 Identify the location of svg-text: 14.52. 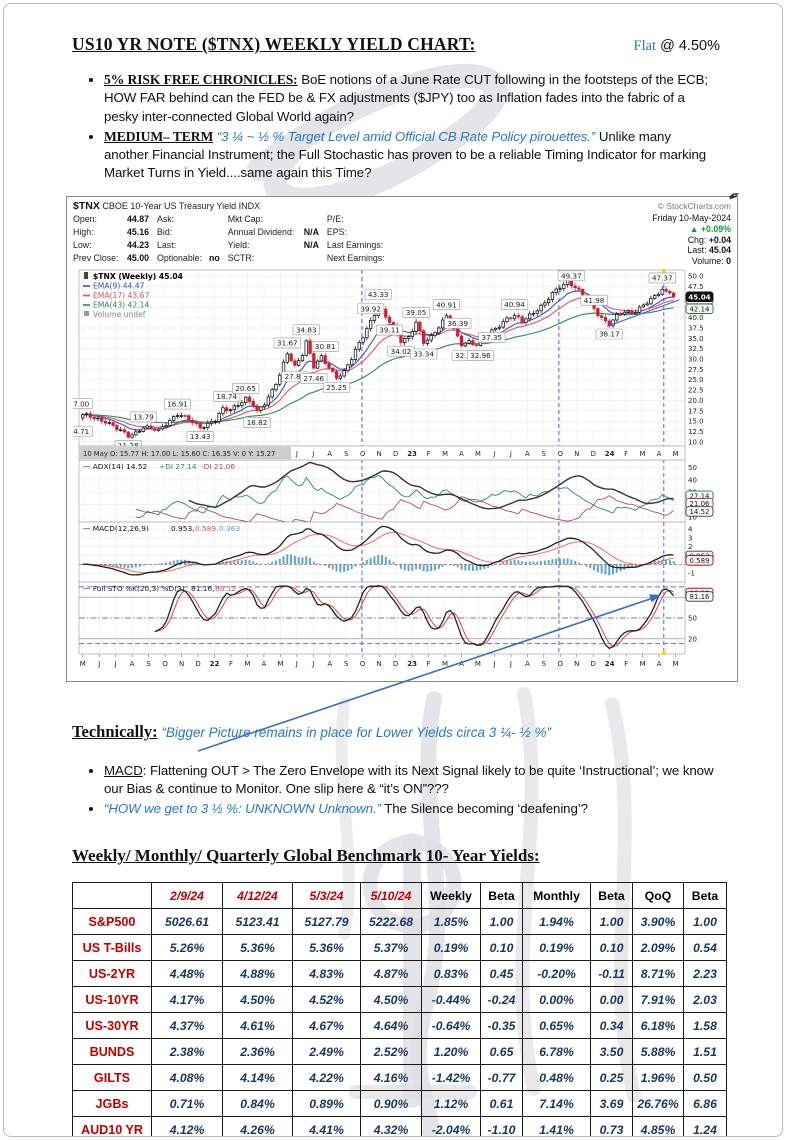
(699, 512).